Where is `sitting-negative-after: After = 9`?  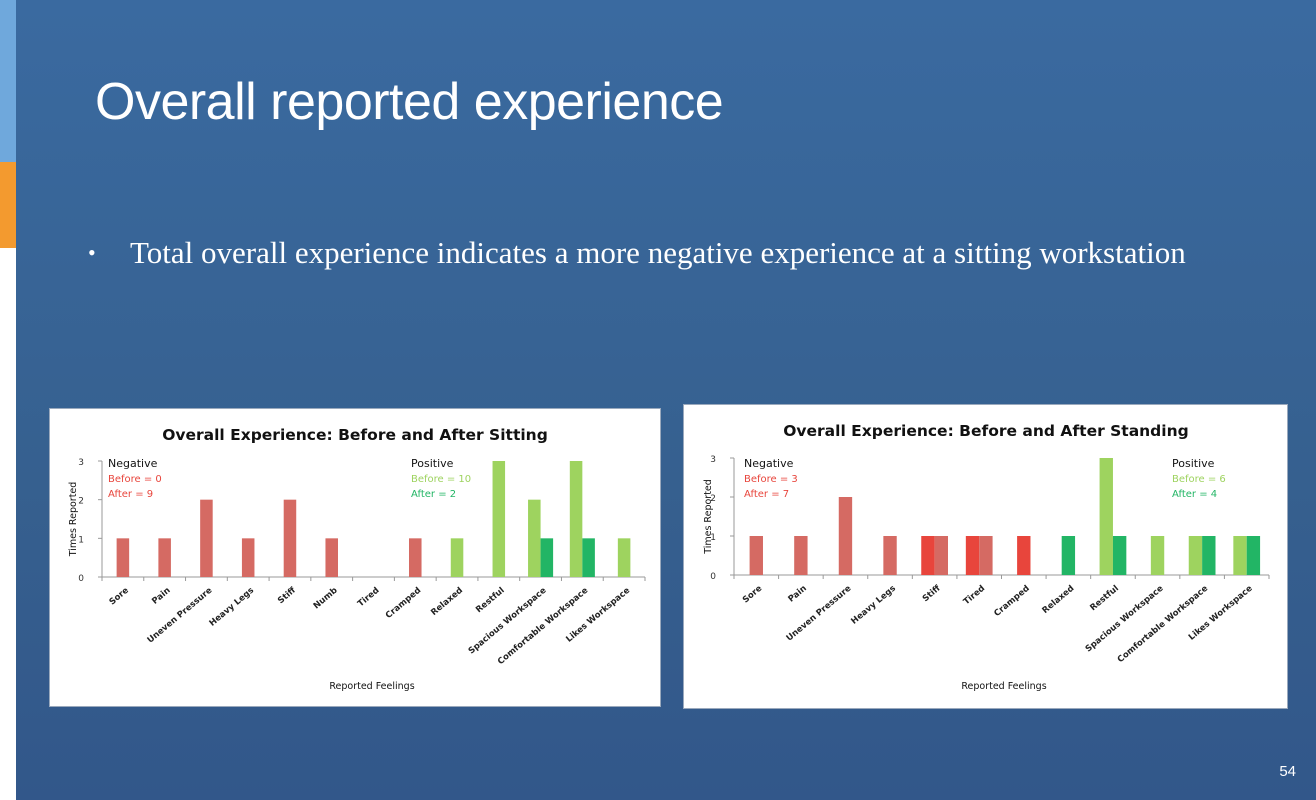 sitting-negative-after: After = 9 is located at coordinates (130, 494).